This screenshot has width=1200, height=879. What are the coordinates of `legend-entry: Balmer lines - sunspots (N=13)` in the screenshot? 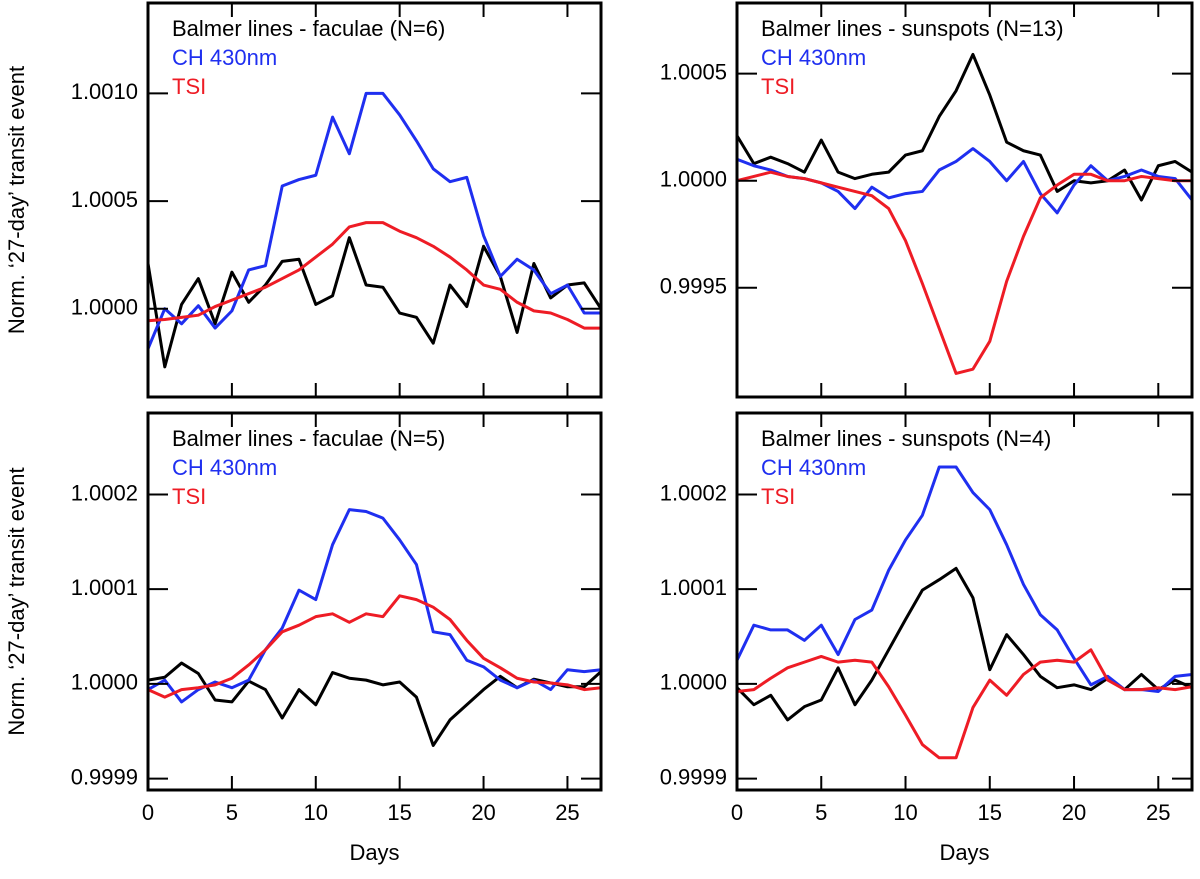 It's located at (912, 28).